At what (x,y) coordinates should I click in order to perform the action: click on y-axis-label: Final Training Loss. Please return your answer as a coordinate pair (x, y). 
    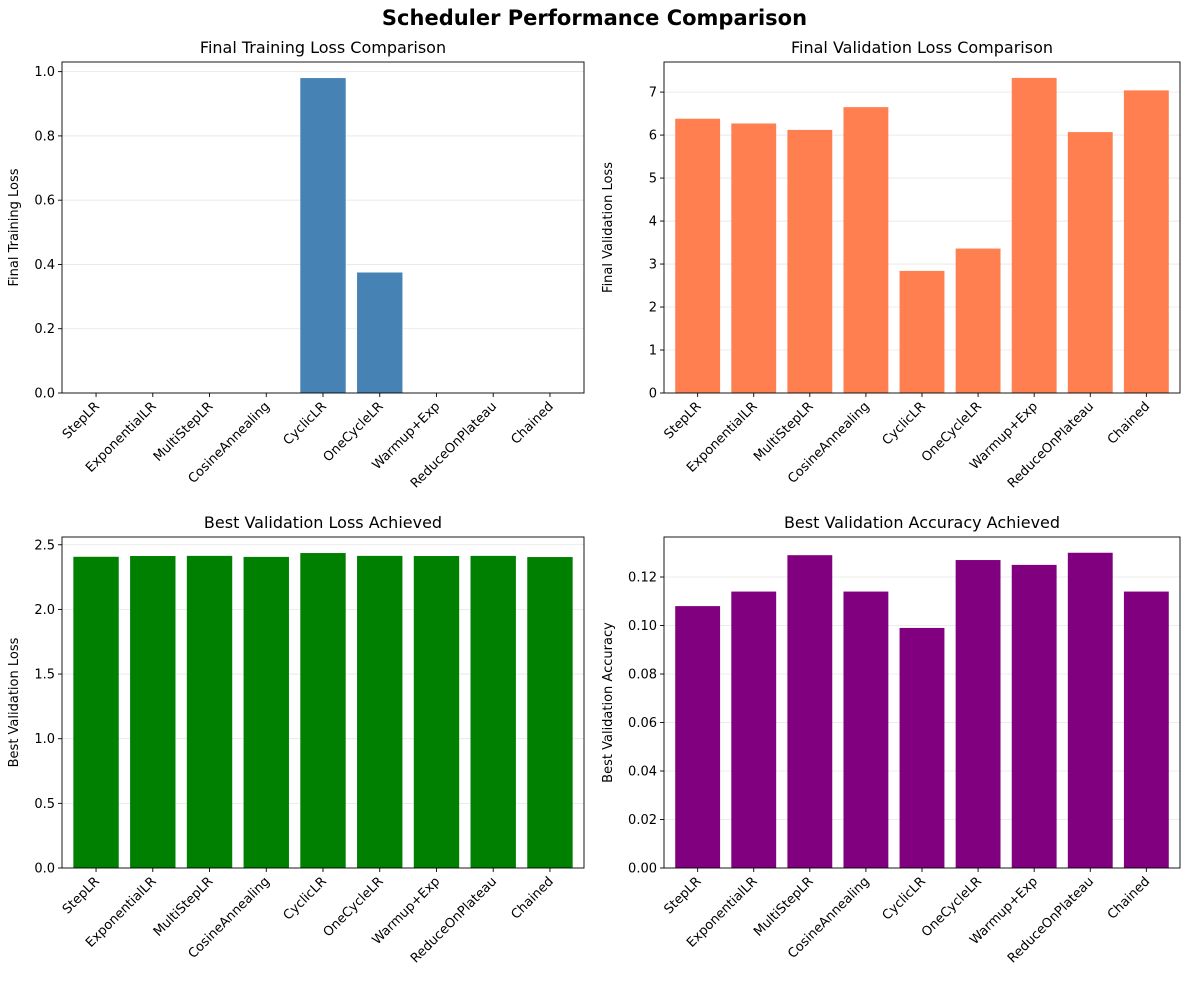
    Looking at the image, I should click on (14, 227).